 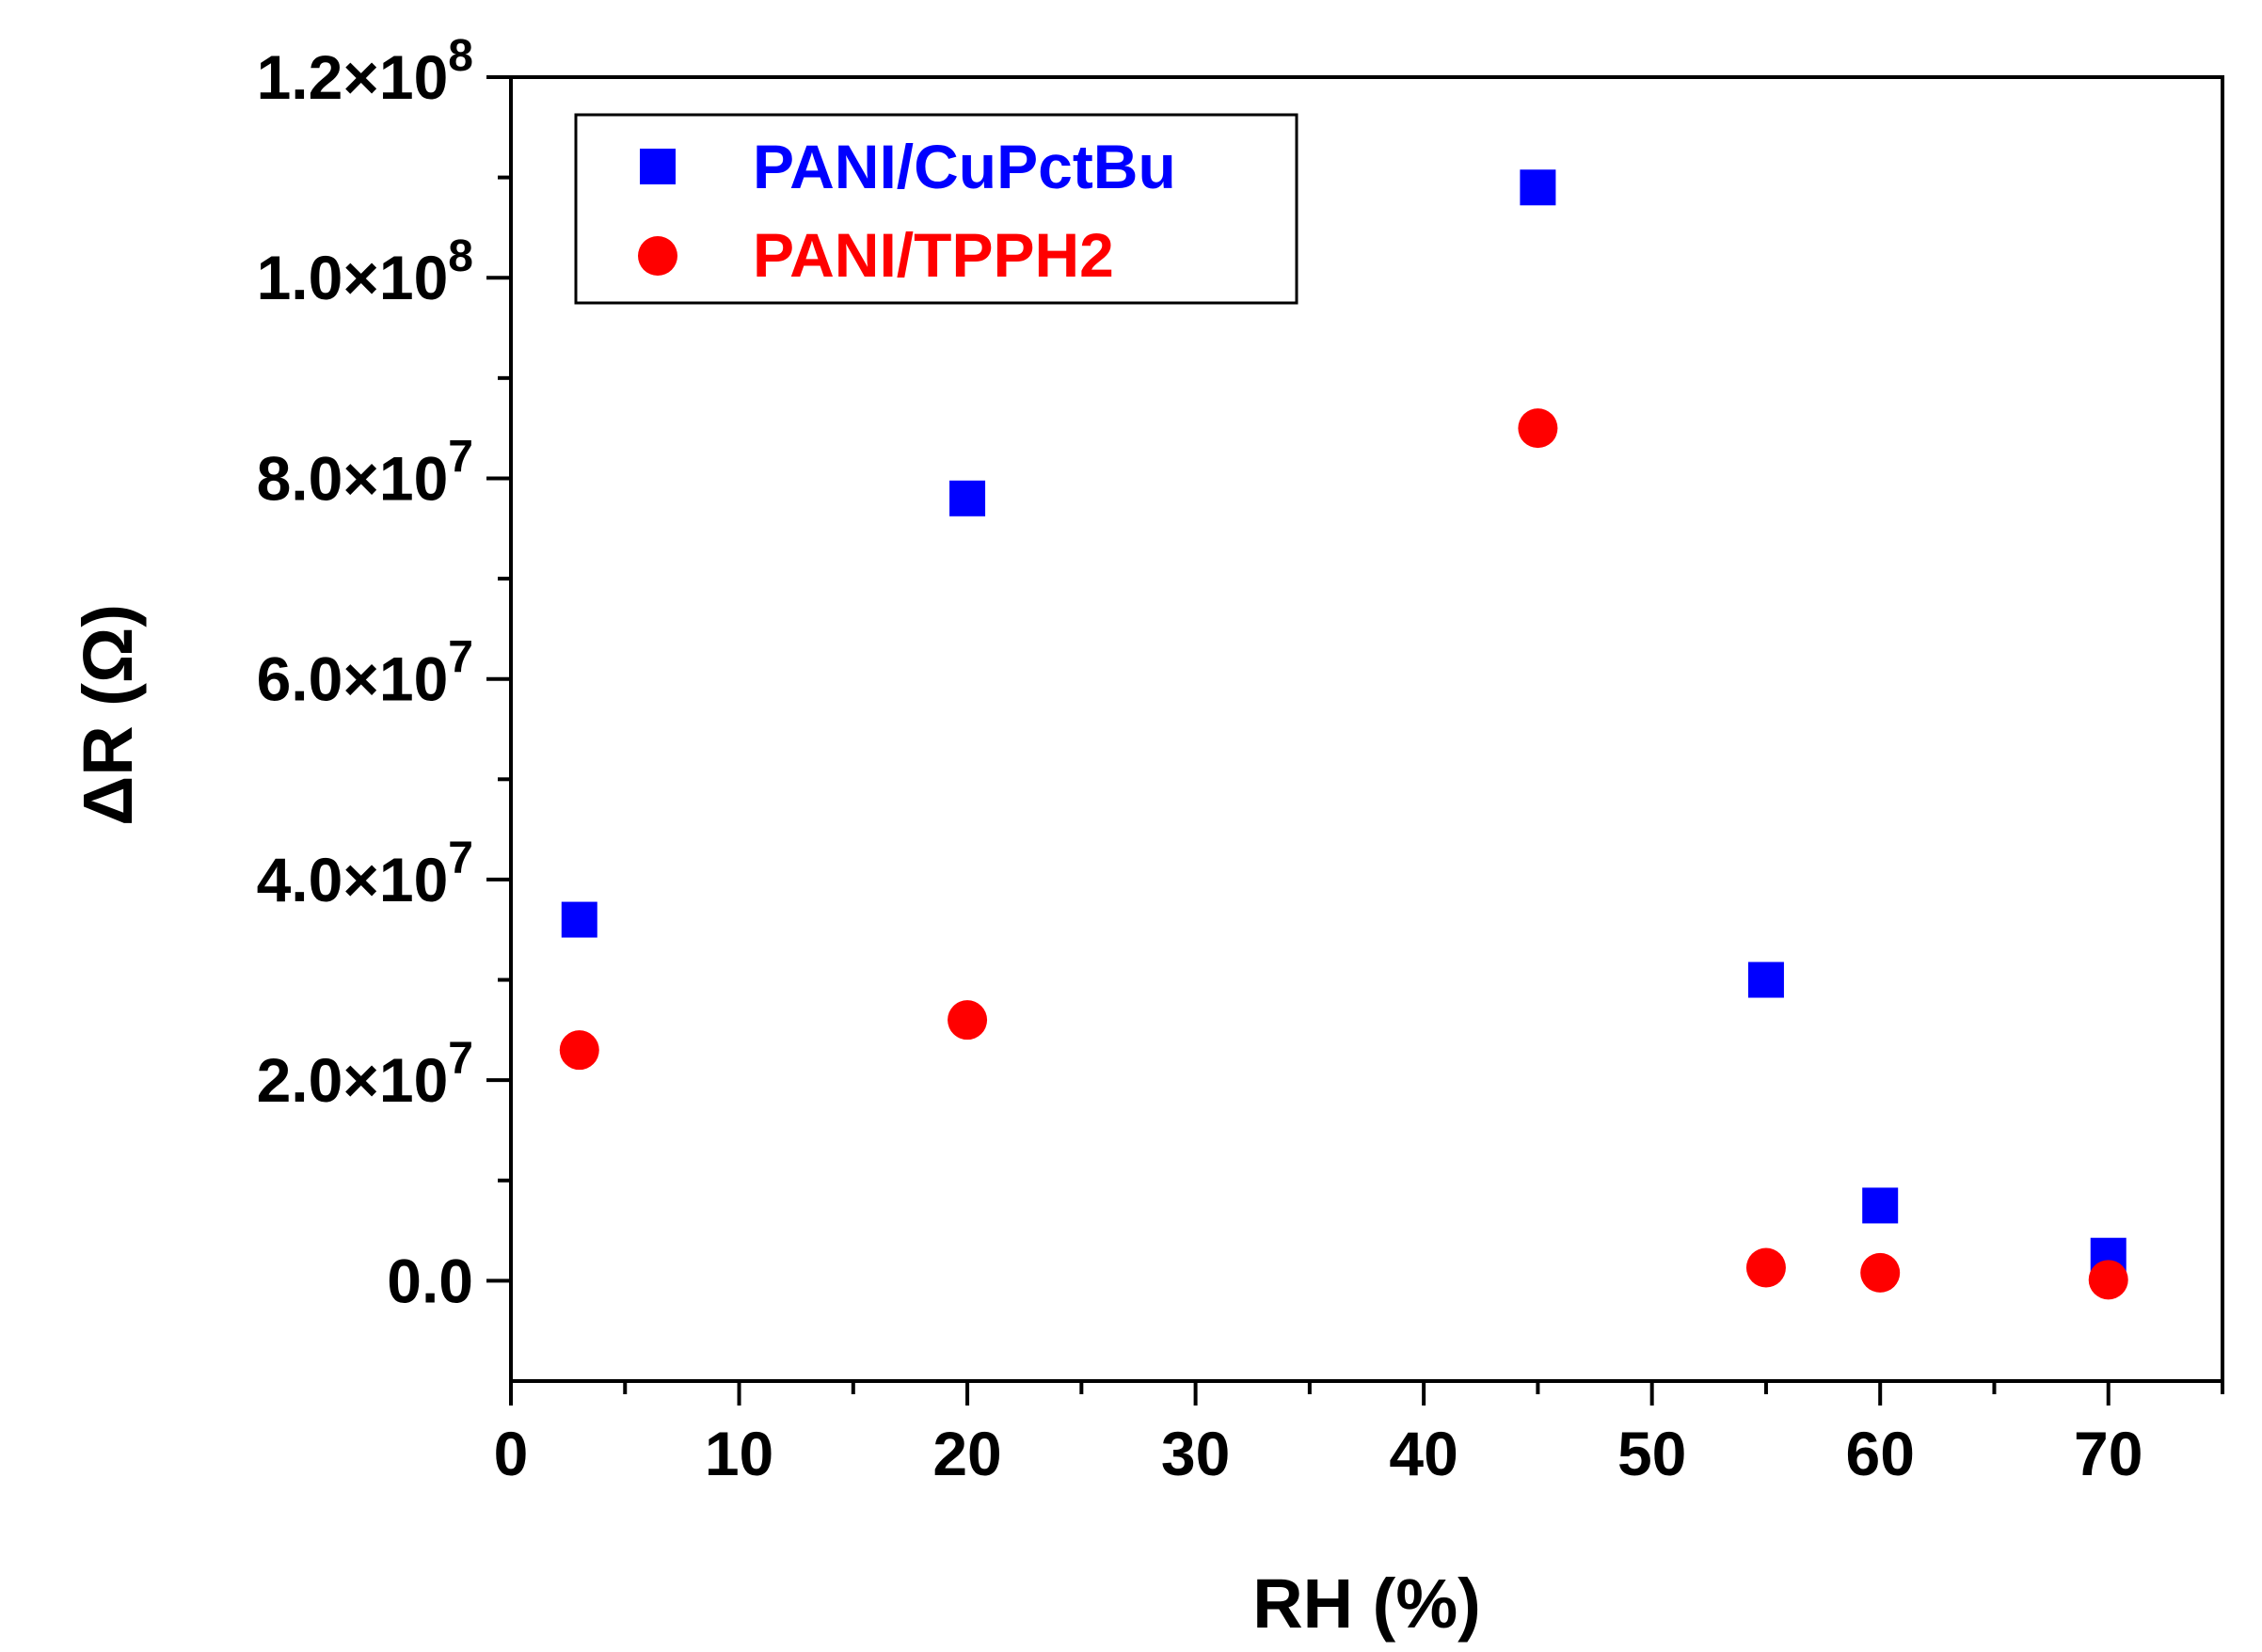 I want to click on y-tick-label: 4.0×10⁷, so click(x=365, y=874).